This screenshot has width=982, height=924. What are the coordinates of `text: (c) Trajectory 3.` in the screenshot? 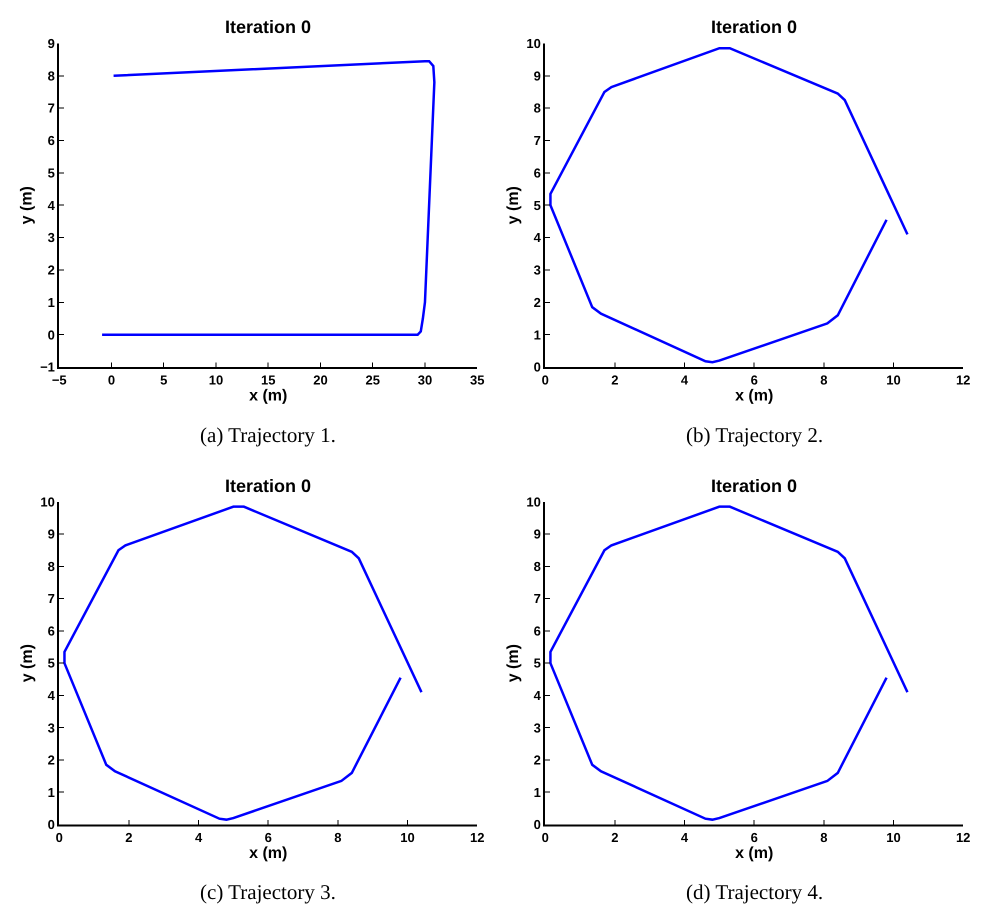 It's located at (268, 892).